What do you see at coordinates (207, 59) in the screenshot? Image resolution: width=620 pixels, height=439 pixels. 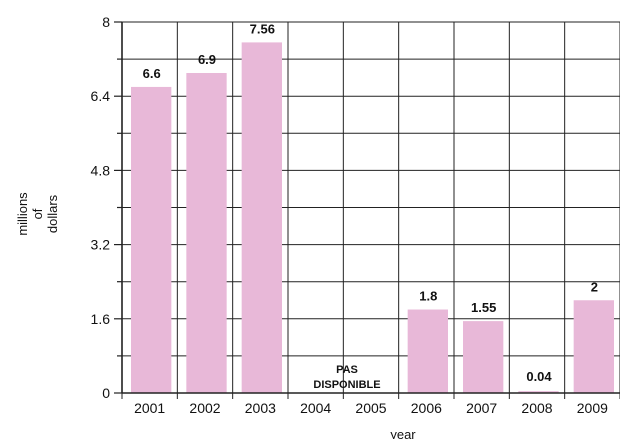 I see `data-label: 6.9` at bounding box center [207, 59].